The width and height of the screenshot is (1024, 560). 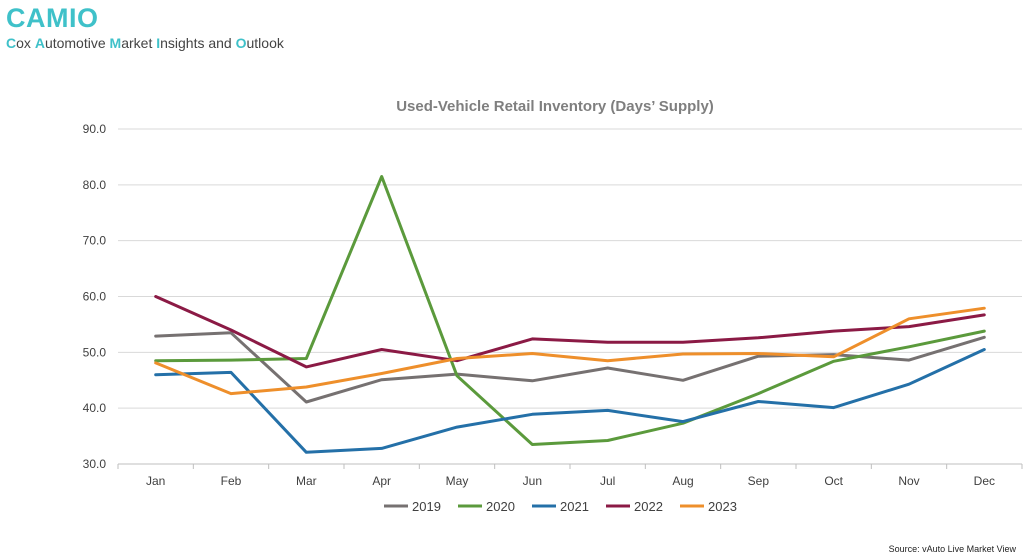 I want to click on source-note: Source: vAuto Live Market View, so click(x=952, y=549).